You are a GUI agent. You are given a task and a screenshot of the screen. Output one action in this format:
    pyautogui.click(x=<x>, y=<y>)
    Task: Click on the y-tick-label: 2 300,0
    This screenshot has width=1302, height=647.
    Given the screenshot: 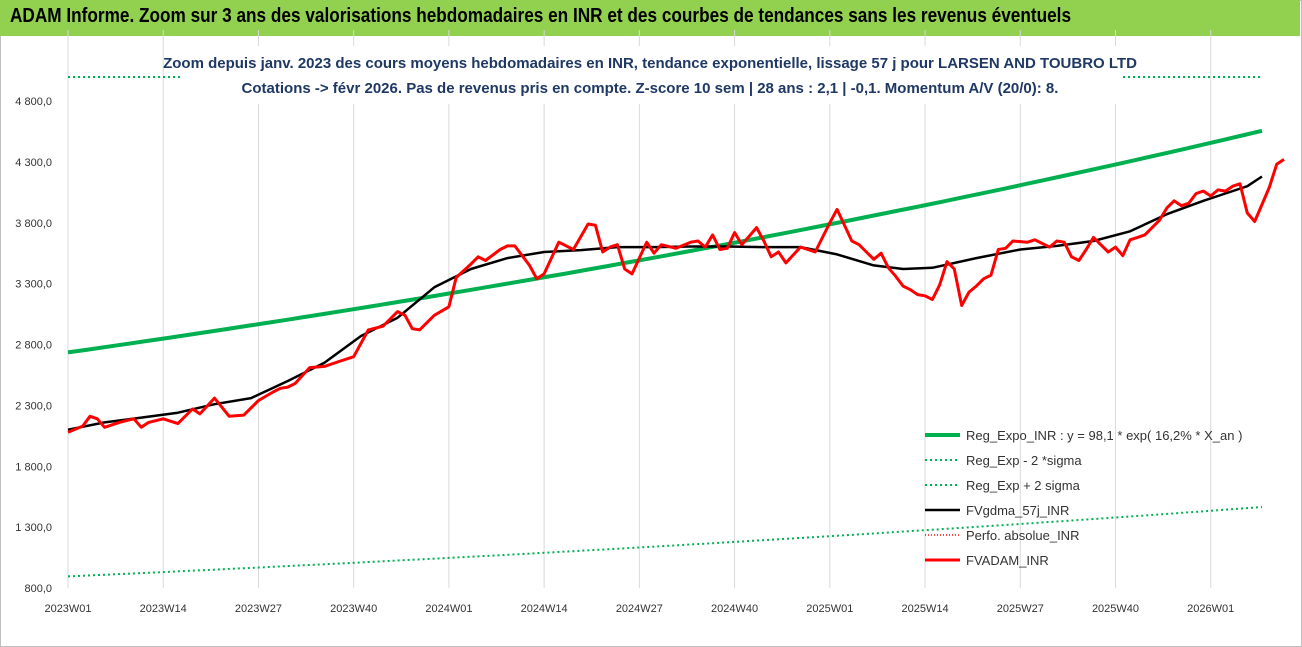 What is the action you would take?
    pyautogui.click(x=33, y=406)
    